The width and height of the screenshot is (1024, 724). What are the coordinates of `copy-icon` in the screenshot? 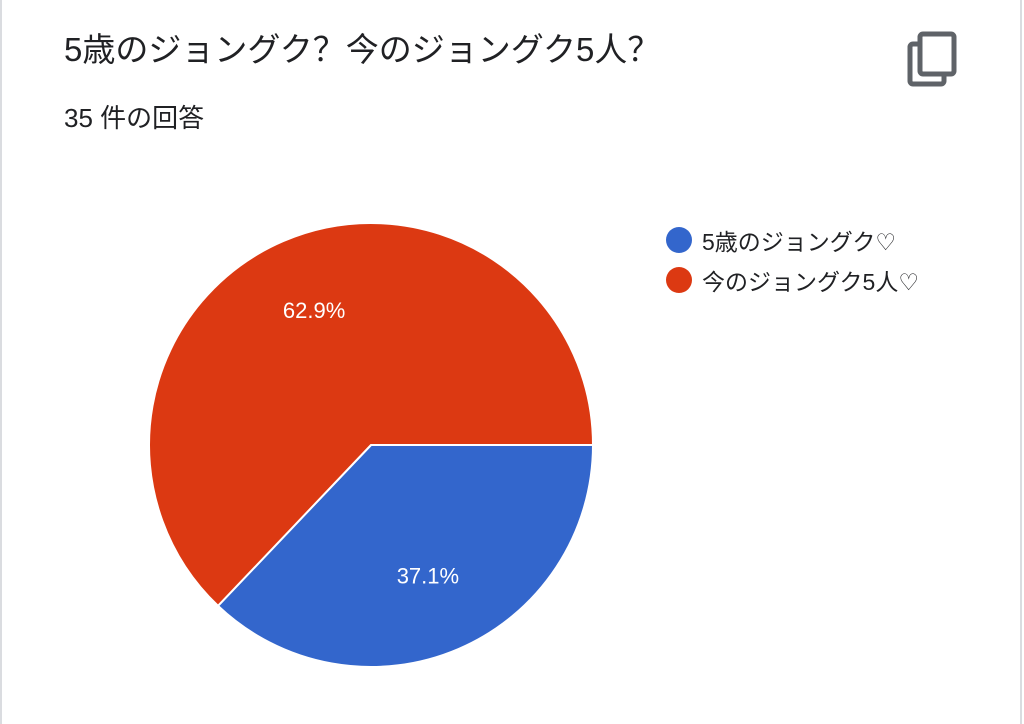 It's located at (932, 59).